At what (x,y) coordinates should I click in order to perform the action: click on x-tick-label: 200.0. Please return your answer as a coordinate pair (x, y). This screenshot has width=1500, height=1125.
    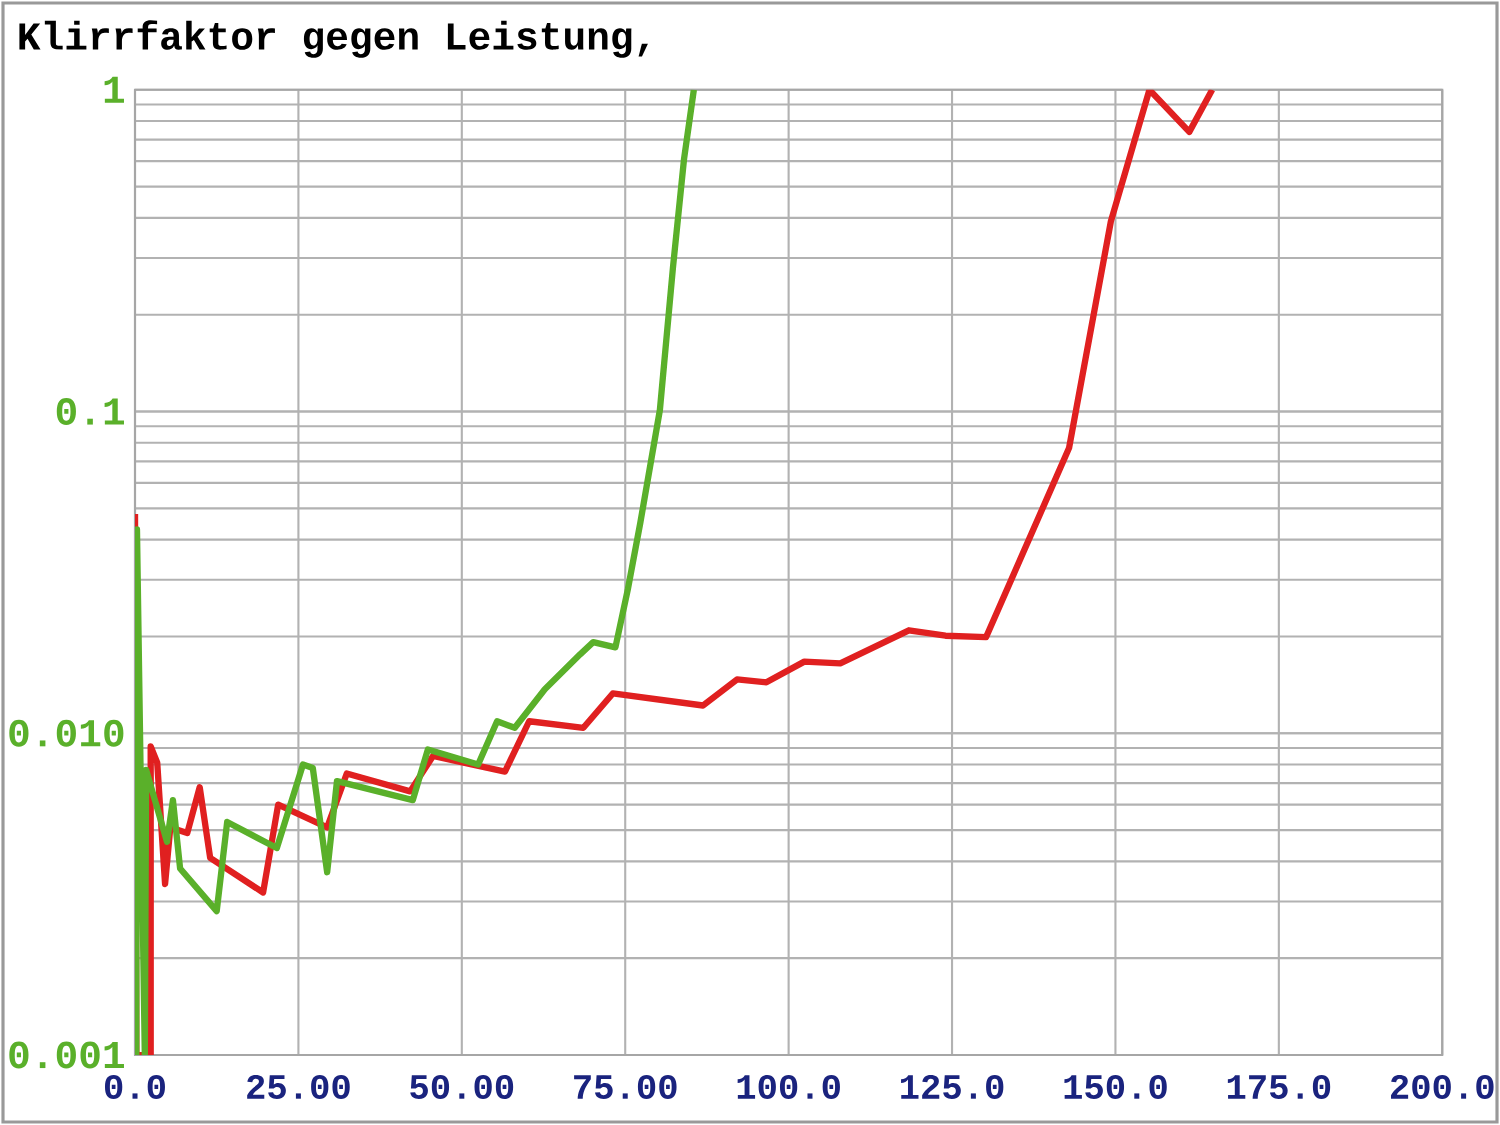
    Looking at the image, I should click on (1442, 1087).